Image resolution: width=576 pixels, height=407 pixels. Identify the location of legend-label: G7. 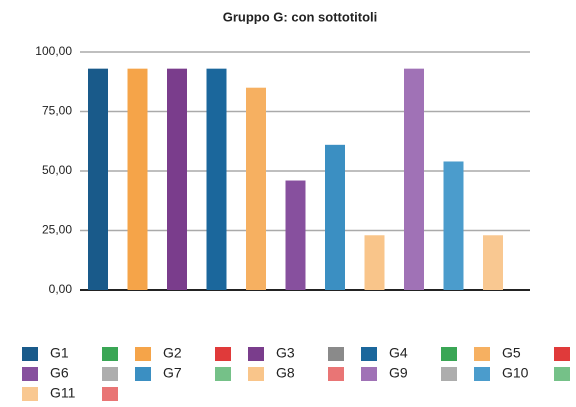
(172, 373).